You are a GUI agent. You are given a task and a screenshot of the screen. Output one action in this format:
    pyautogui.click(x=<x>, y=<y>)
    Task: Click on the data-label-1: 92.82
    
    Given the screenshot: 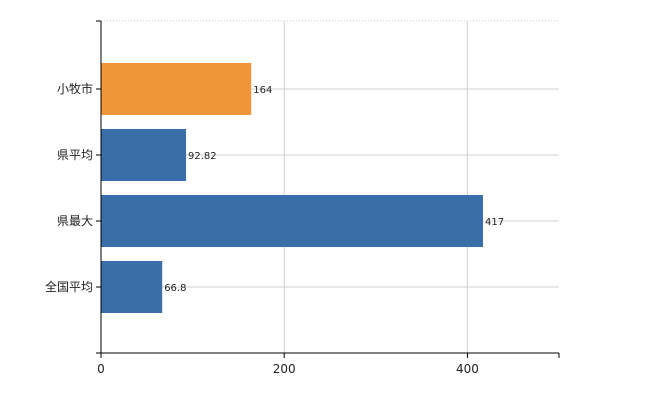 What is the action you would take?
    pyautogui.click(x=202, y=156)
    